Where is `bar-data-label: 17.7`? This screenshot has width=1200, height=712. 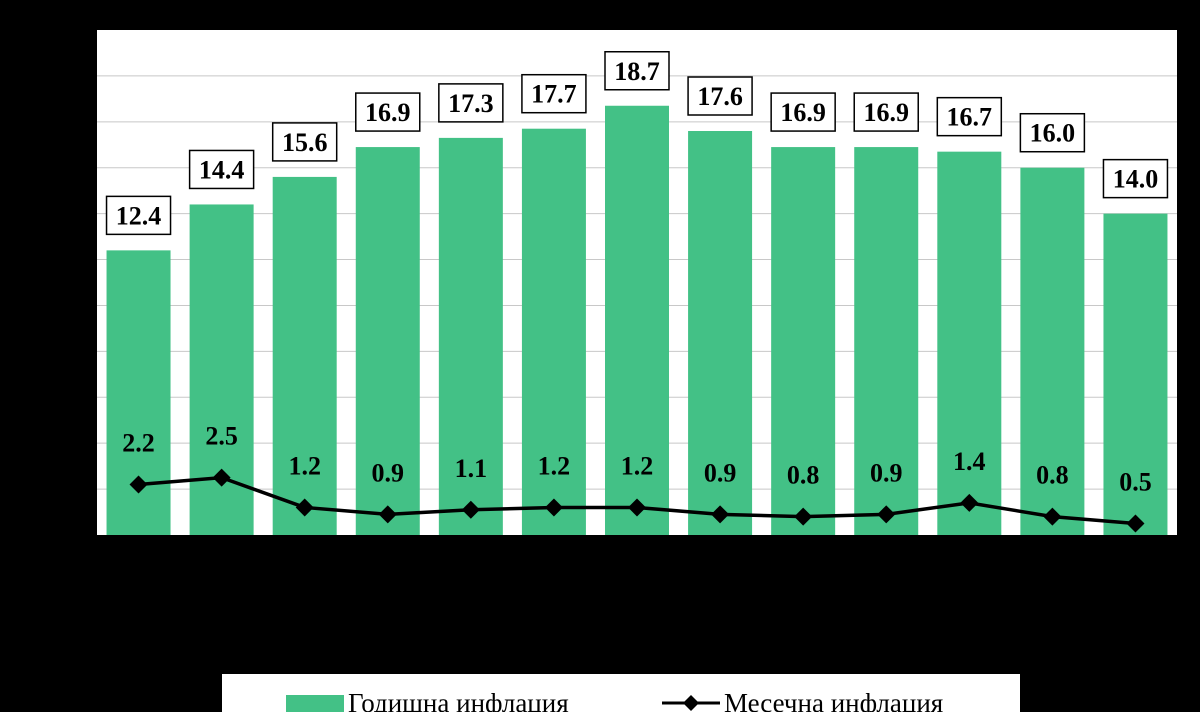 bar-data-label: 17.7 is located at coordinates (554, 94).